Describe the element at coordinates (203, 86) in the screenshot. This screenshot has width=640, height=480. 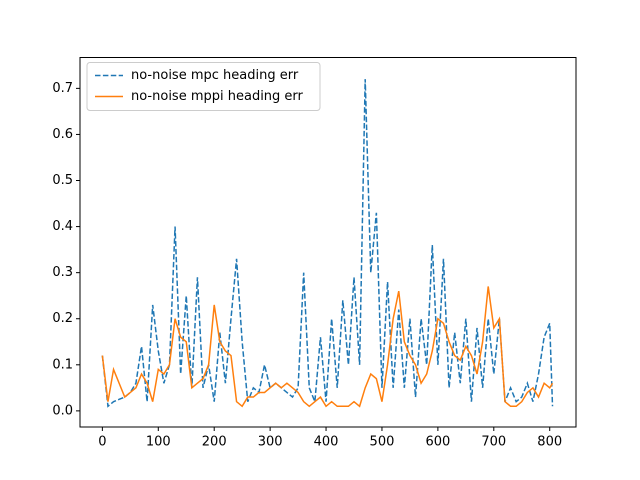
I see `legend-box` at that location.